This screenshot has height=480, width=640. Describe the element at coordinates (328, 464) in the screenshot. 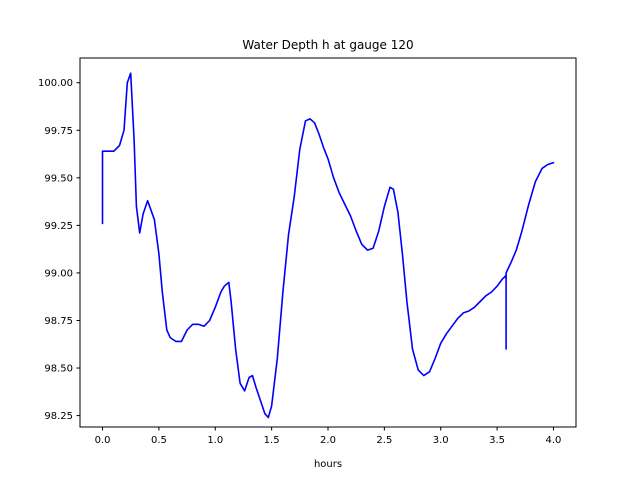

I see `x-axis-label: hours` at that location.